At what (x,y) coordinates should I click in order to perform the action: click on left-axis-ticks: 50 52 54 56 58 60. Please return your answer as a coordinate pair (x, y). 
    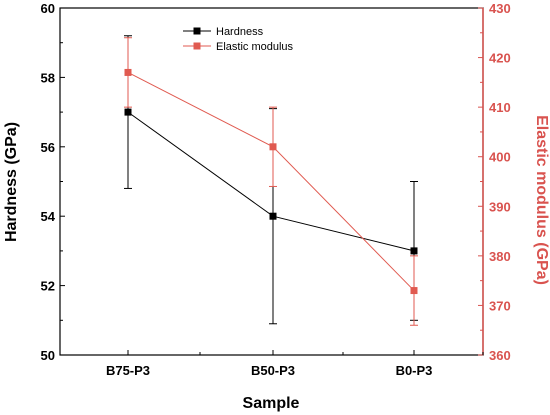
    Looking at the image, I should click on (53, 182).